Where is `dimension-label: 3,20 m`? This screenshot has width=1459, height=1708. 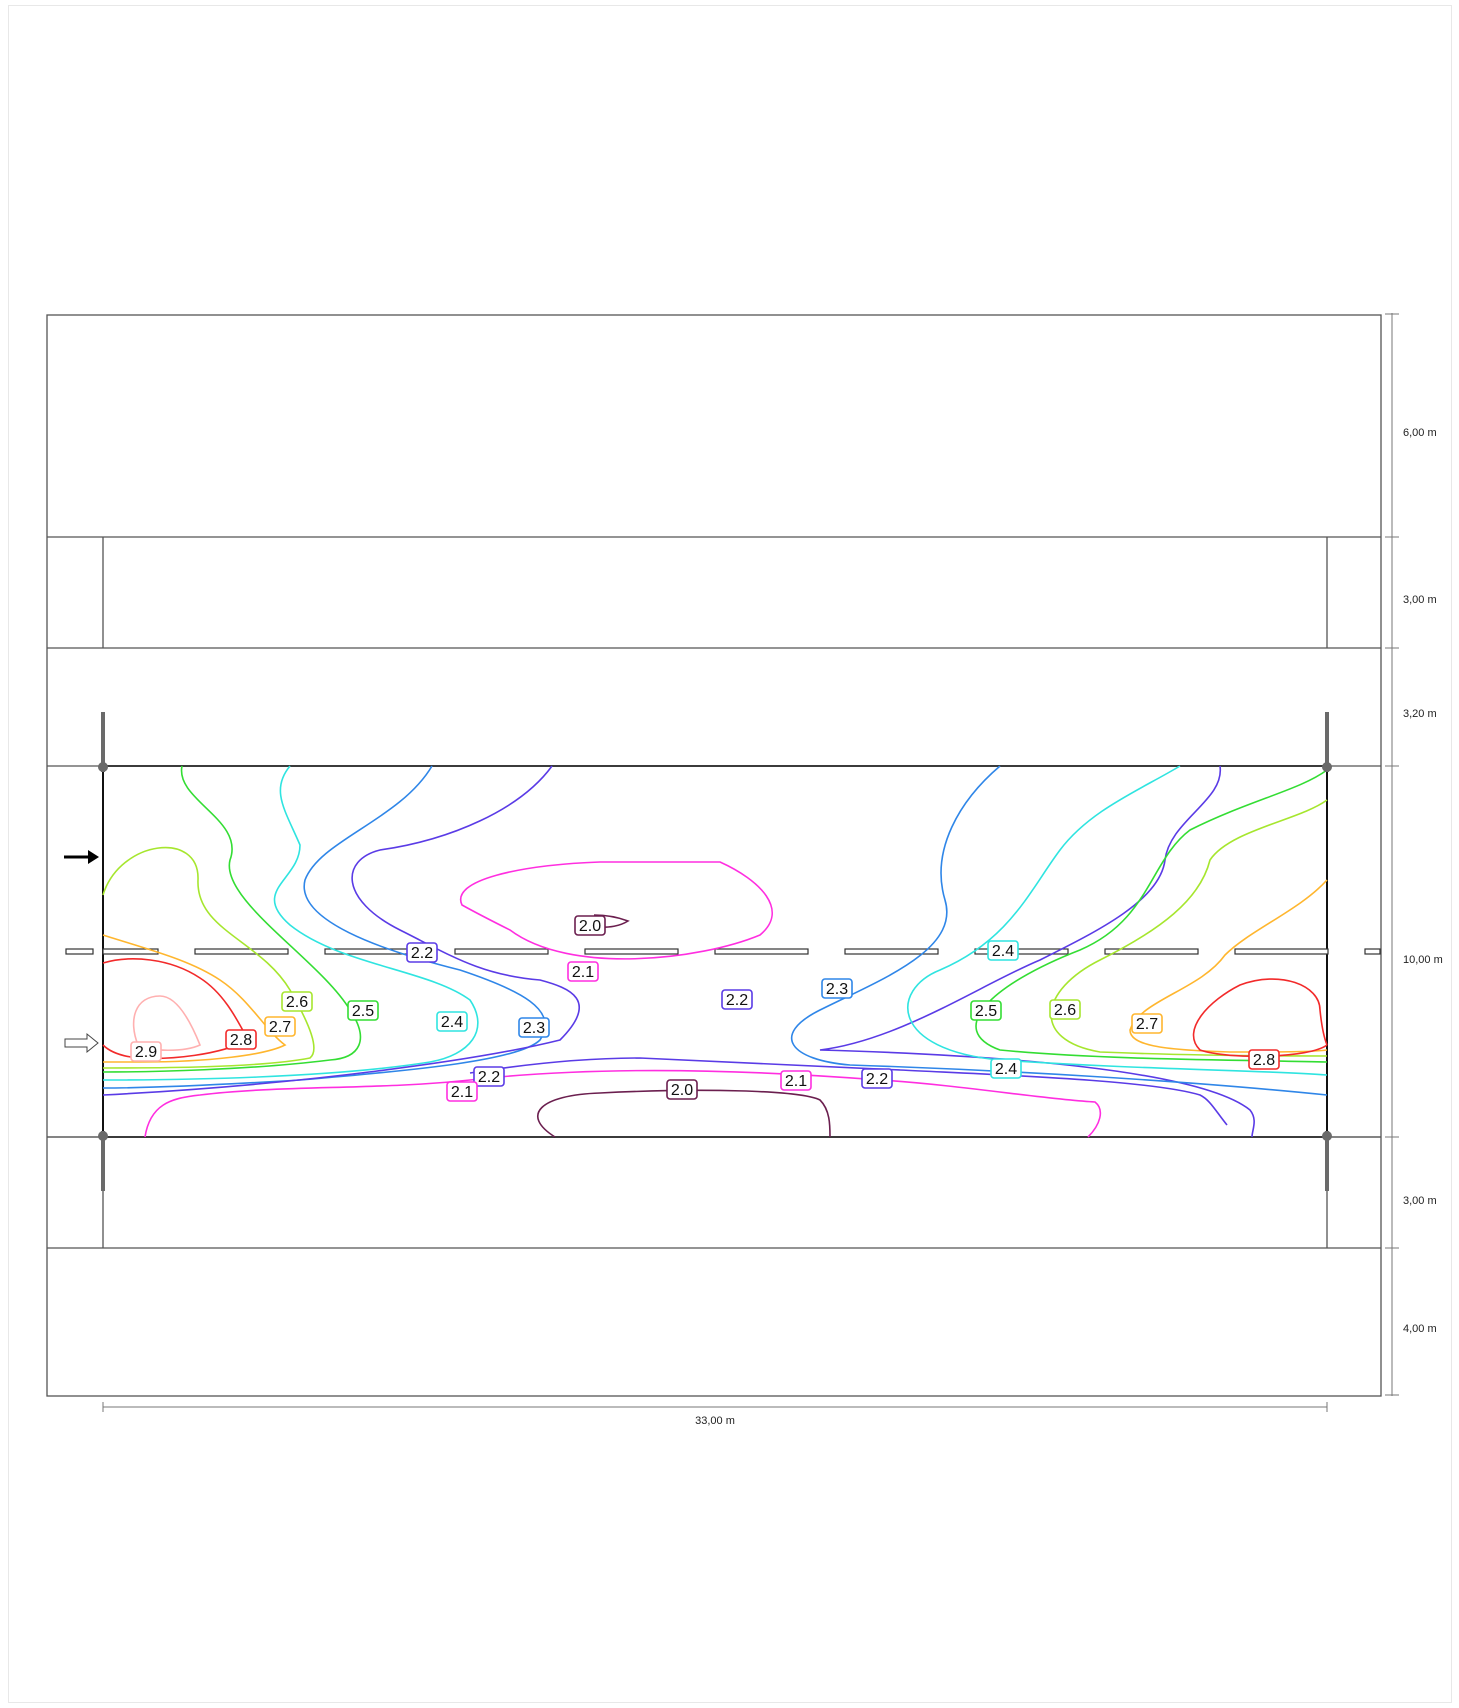 dimension-label: 3,20 m is located at coordinates (1420, 714).